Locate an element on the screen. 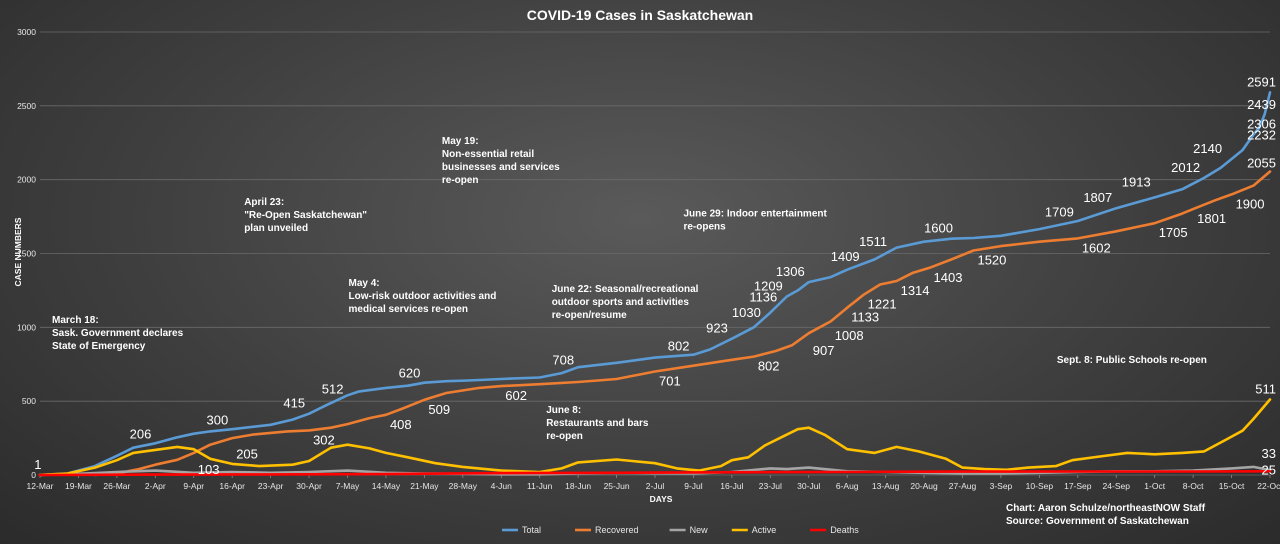 Image resolution: width=1280 pixels, height=544 pixels. data-label-recovered-103: 103 is located at coordinates (209, 469).